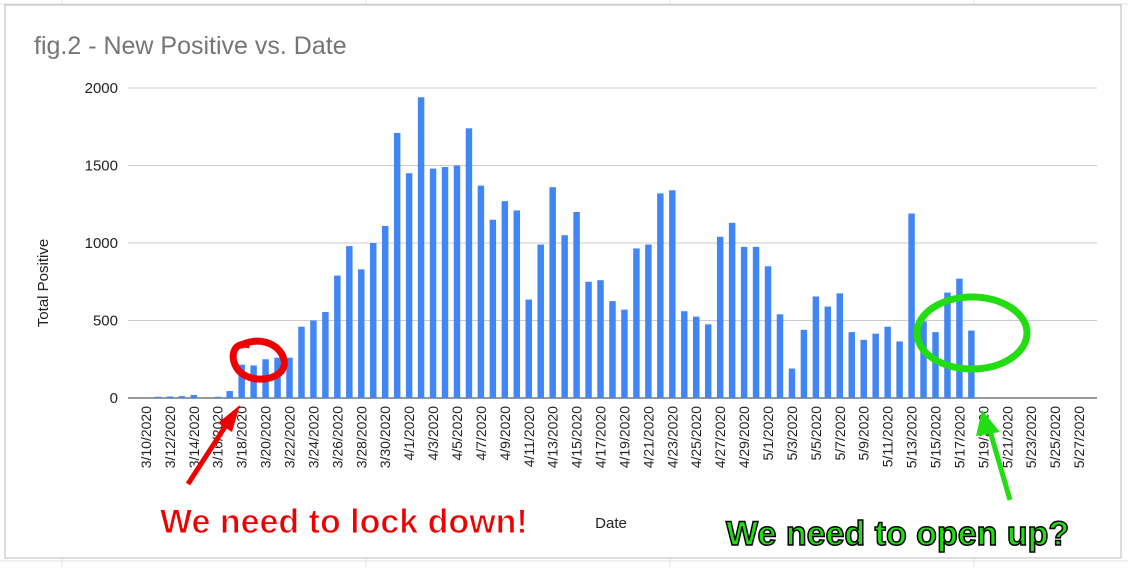 The height and width of the screenshot is (572, 1128). I want to click on x-tick-label: 4/5/2020, so click(457, 433).